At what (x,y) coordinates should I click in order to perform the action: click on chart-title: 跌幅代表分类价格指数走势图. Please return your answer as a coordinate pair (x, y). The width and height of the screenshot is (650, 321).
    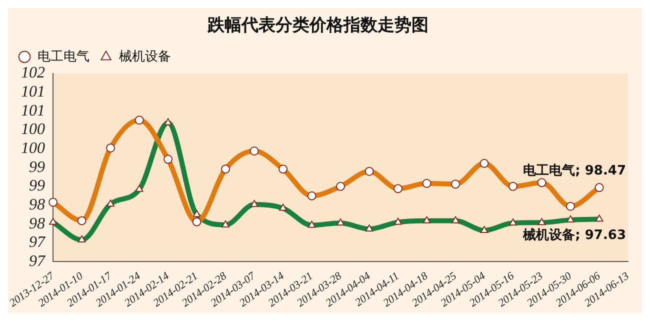
    Looking at the image, I should click on (317, 26).